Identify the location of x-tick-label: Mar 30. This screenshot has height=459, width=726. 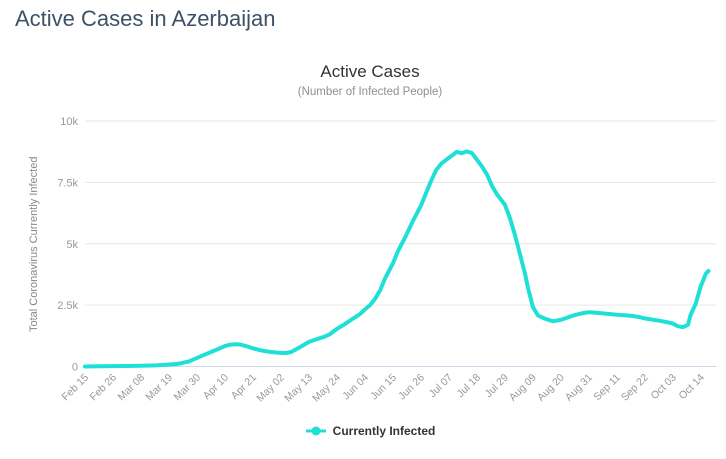
(187, 388).